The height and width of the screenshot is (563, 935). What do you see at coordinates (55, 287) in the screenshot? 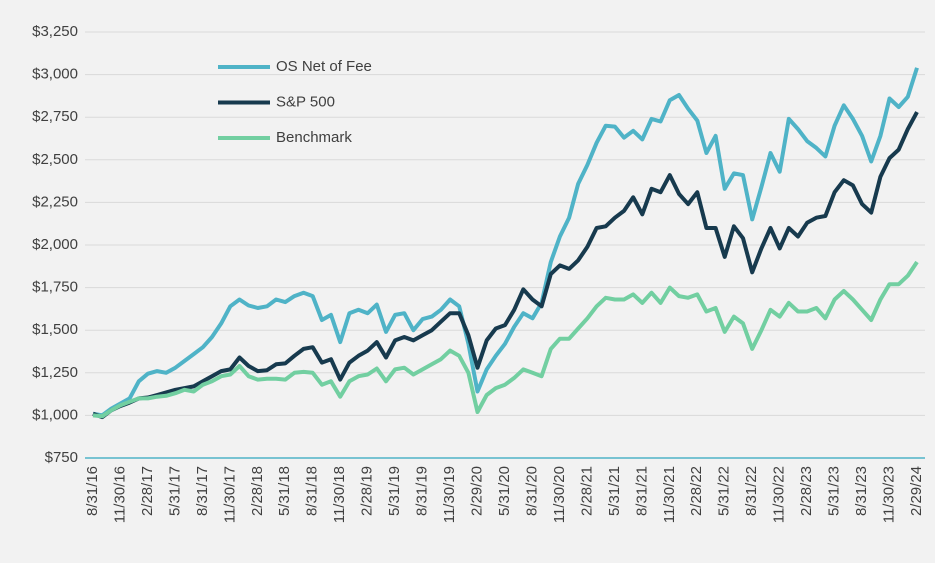
I see `y-tick-label: $1,750` at bounding box center [55, 287].